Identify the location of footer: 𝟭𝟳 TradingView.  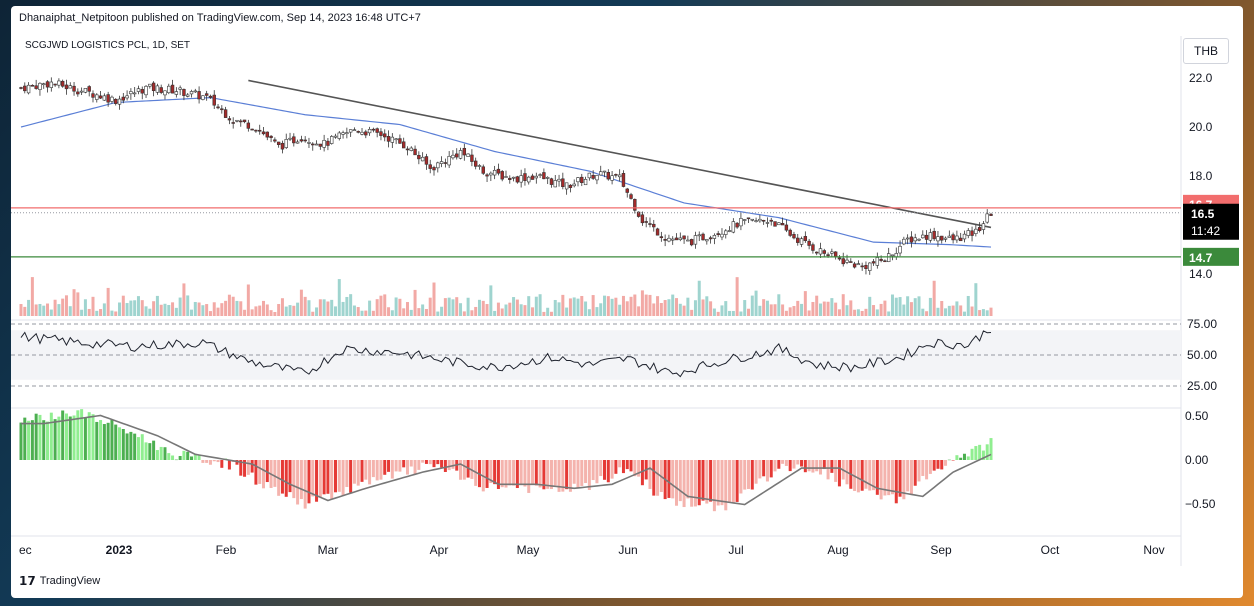
(59, 581).